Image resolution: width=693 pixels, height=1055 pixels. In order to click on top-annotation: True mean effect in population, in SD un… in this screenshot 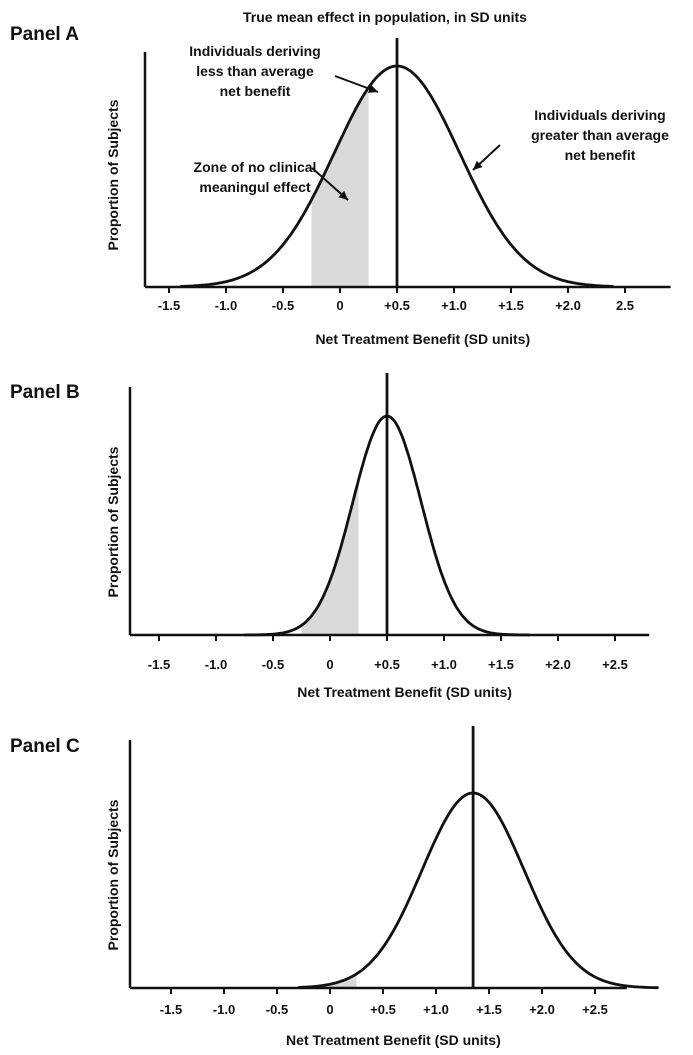, I will do `click(385, 17)`.